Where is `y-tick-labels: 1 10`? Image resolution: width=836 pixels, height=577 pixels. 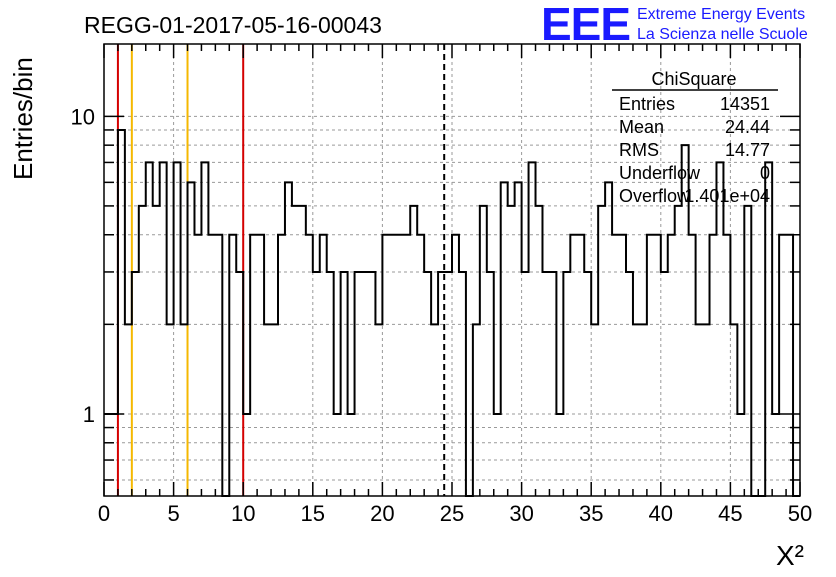 y-tick-labels: 1 10 is located at coordinates (83, 265).